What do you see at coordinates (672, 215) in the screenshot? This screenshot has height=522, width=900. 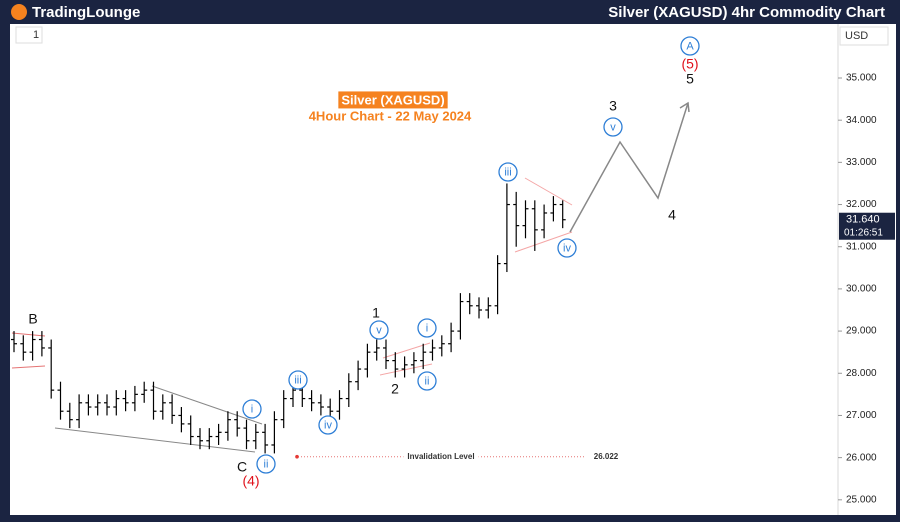 I see `wave-label: 4` at bounding box center [672, 215].